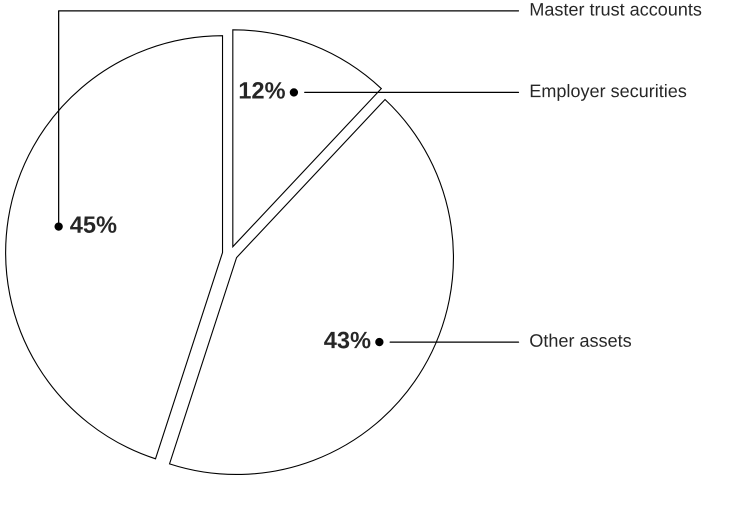  I want to click on slice-label: Other assets, so click(581, 340).